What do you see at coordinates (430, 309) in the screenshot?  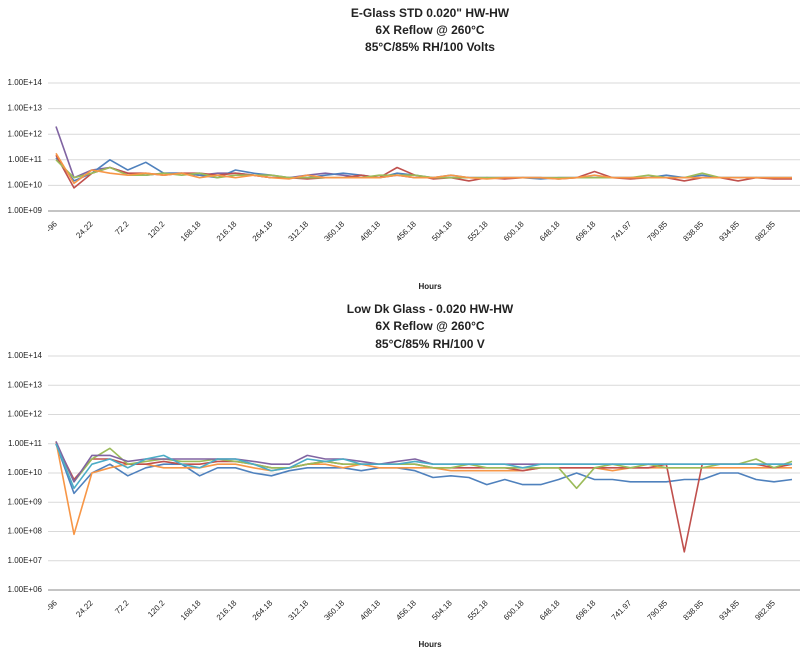 I see `chart-title: Low Dk Glass - 0.020 HW-HW` at bounding box center [430, 309].